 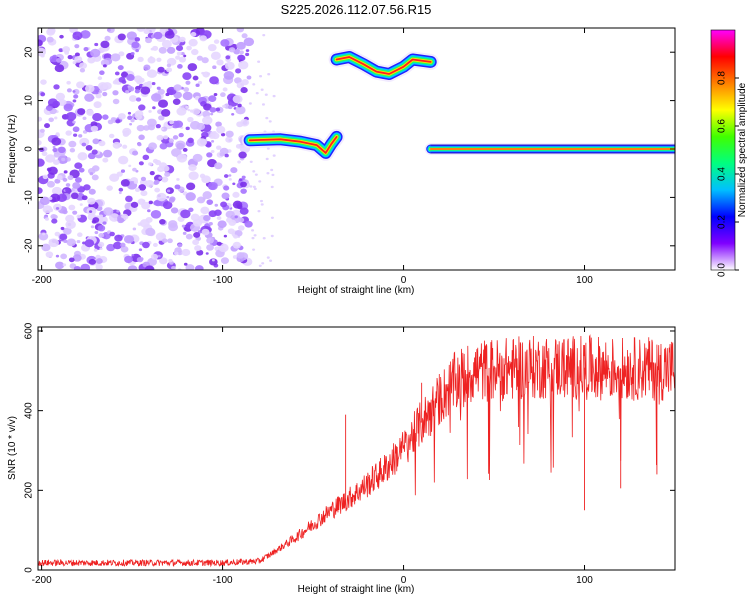 I want to click on figure-title: S225.2026.112.07.56.R15, so click(x=356, y=9).